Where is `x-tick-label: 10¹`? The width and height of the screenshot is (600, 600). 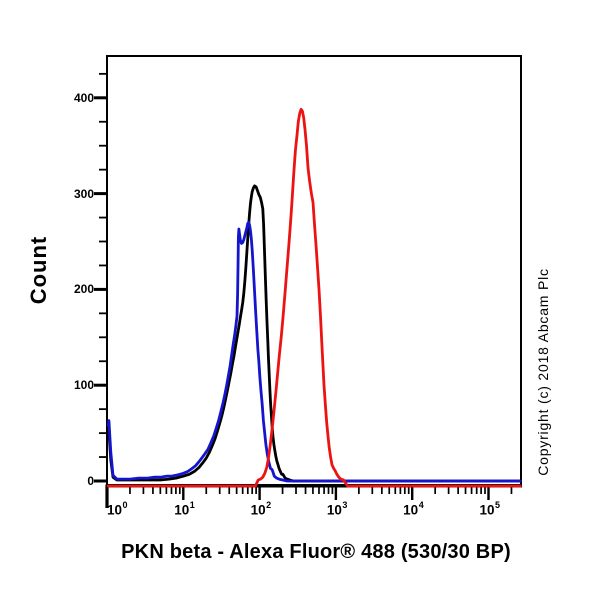 x-tick-label: 10¹ is located at coordinates (184, 509).